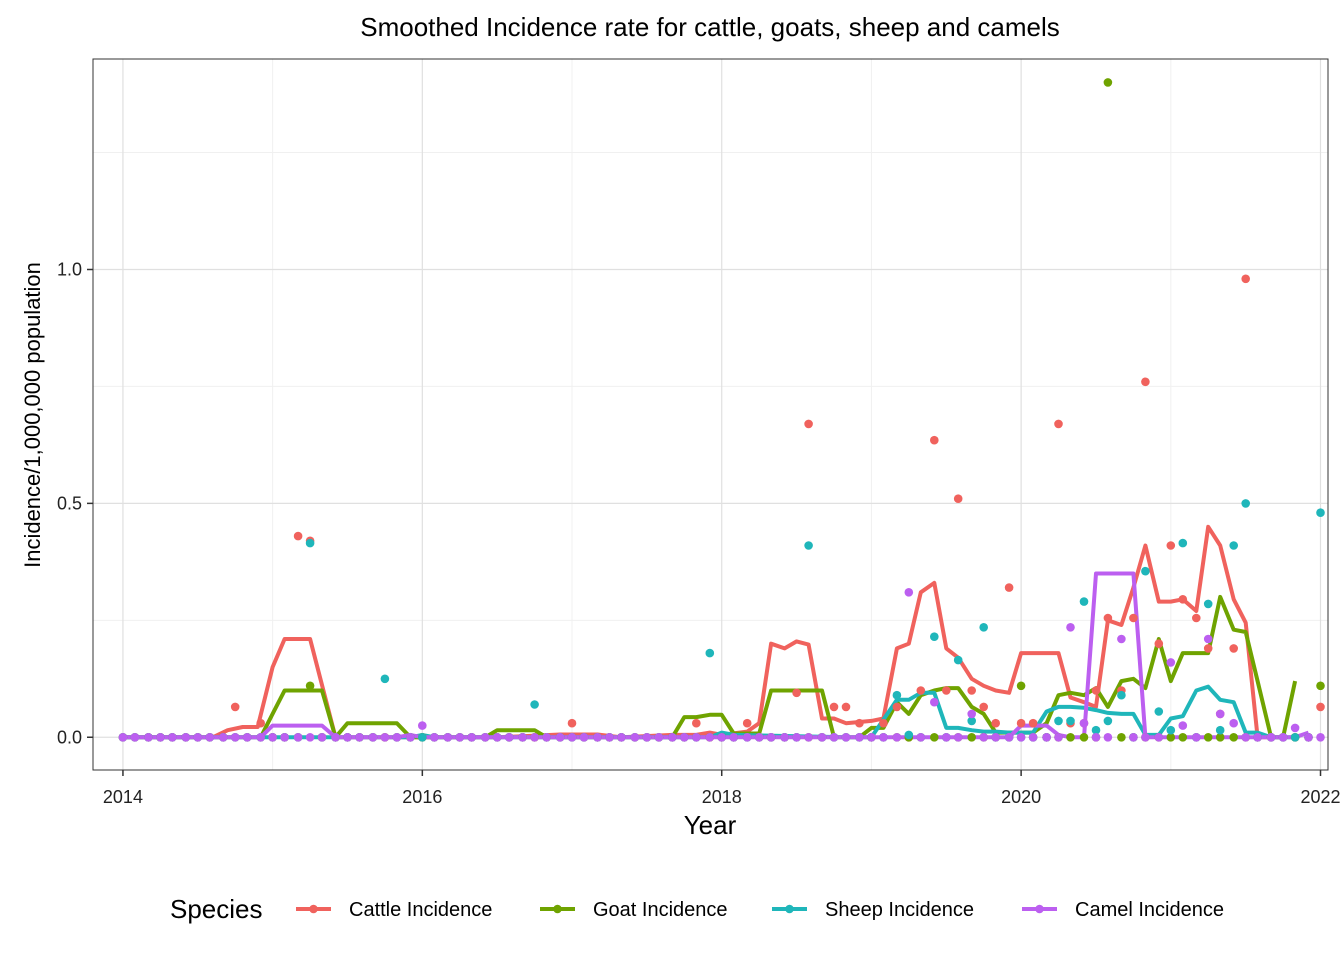  What do you see at coordinates (722, 788) in the screenshot?
I see `x-axis: 2014 2016 2018 2020 2022` at bounding box center [722, 788].